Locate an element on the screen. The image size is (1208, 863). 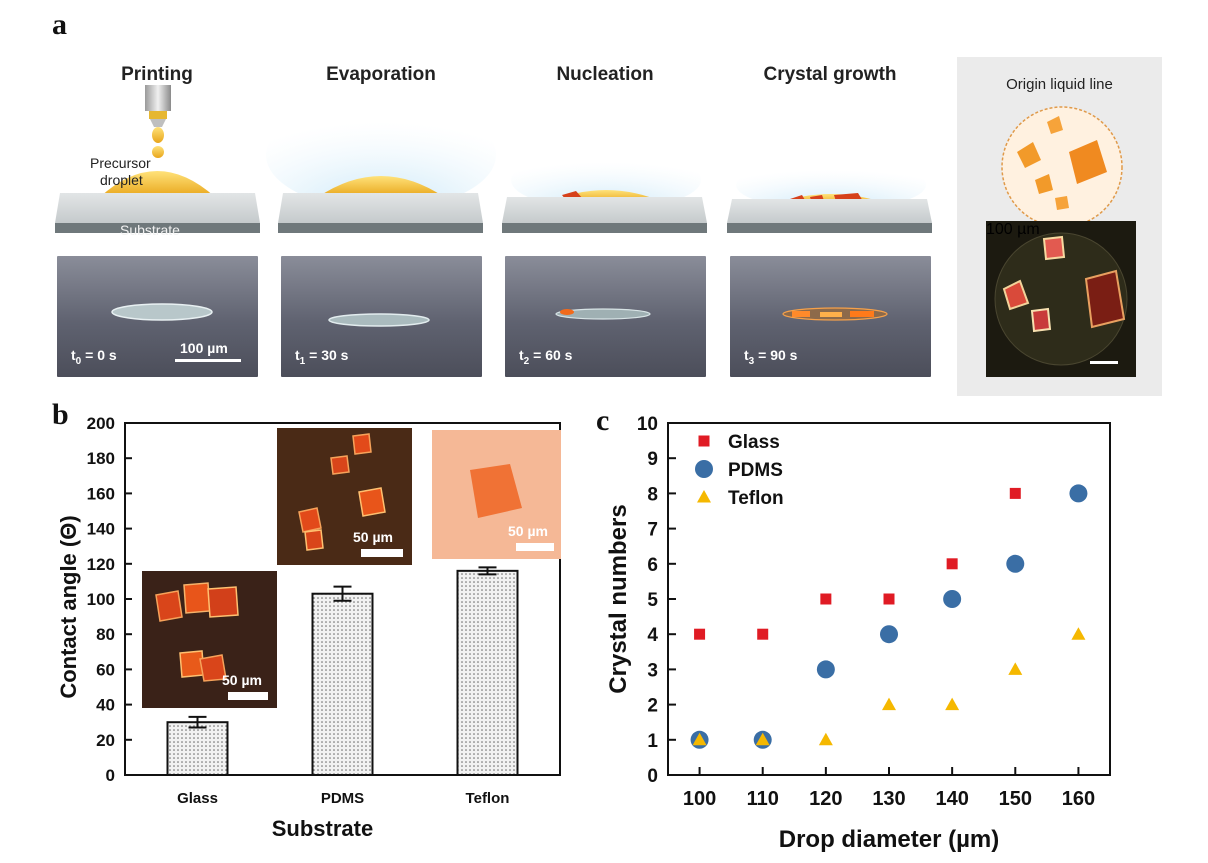
step-title-nucleation: Nucleation is located at coordinates (605, 74).